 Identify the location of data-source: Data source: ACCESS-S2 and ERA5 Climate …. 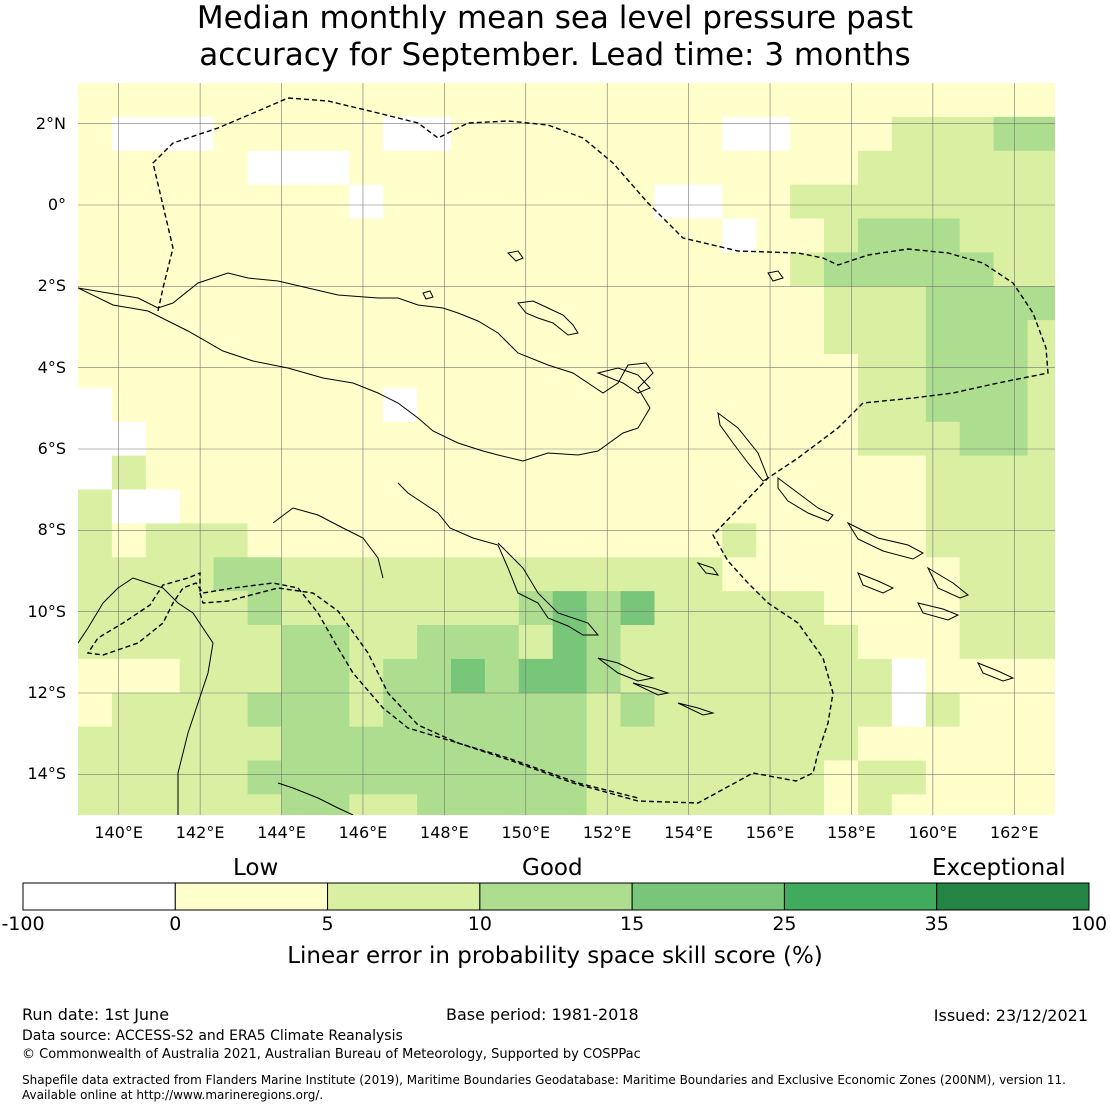
(212, 1036).